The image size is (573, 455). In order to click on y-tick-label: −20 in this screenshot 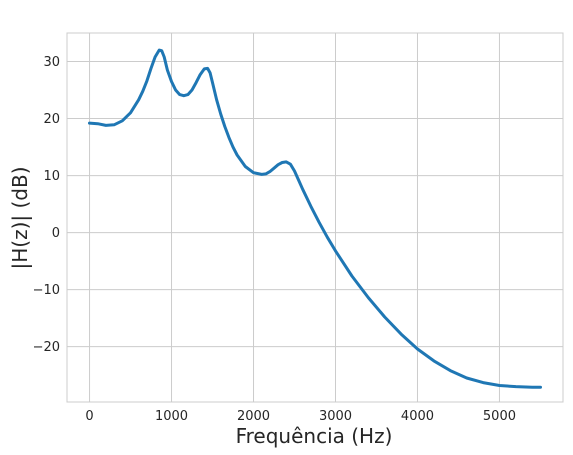, I will do `click(46, 347)`.